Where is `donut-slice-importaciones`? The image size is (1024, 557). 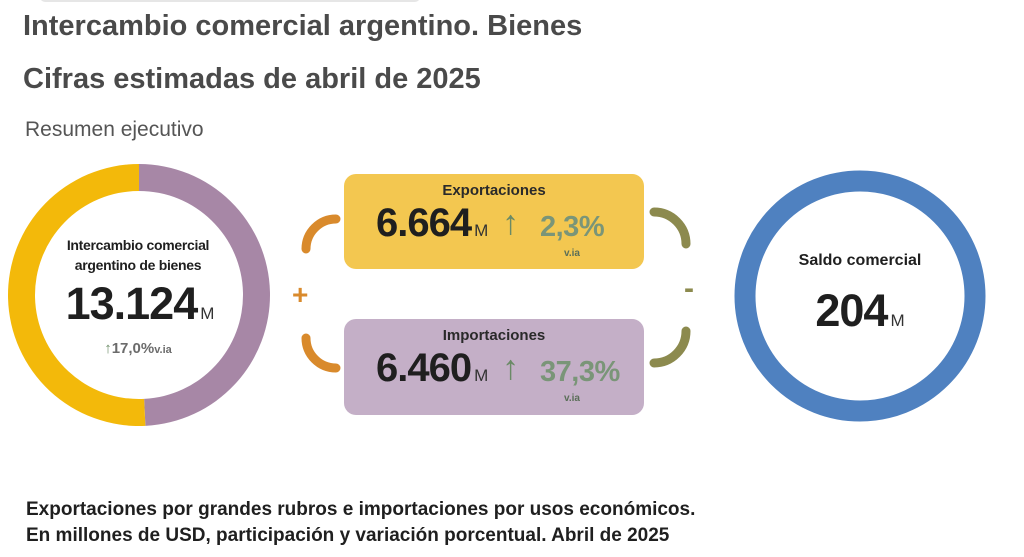 donut-slice-importaciones is located at coordinates (205, 295).